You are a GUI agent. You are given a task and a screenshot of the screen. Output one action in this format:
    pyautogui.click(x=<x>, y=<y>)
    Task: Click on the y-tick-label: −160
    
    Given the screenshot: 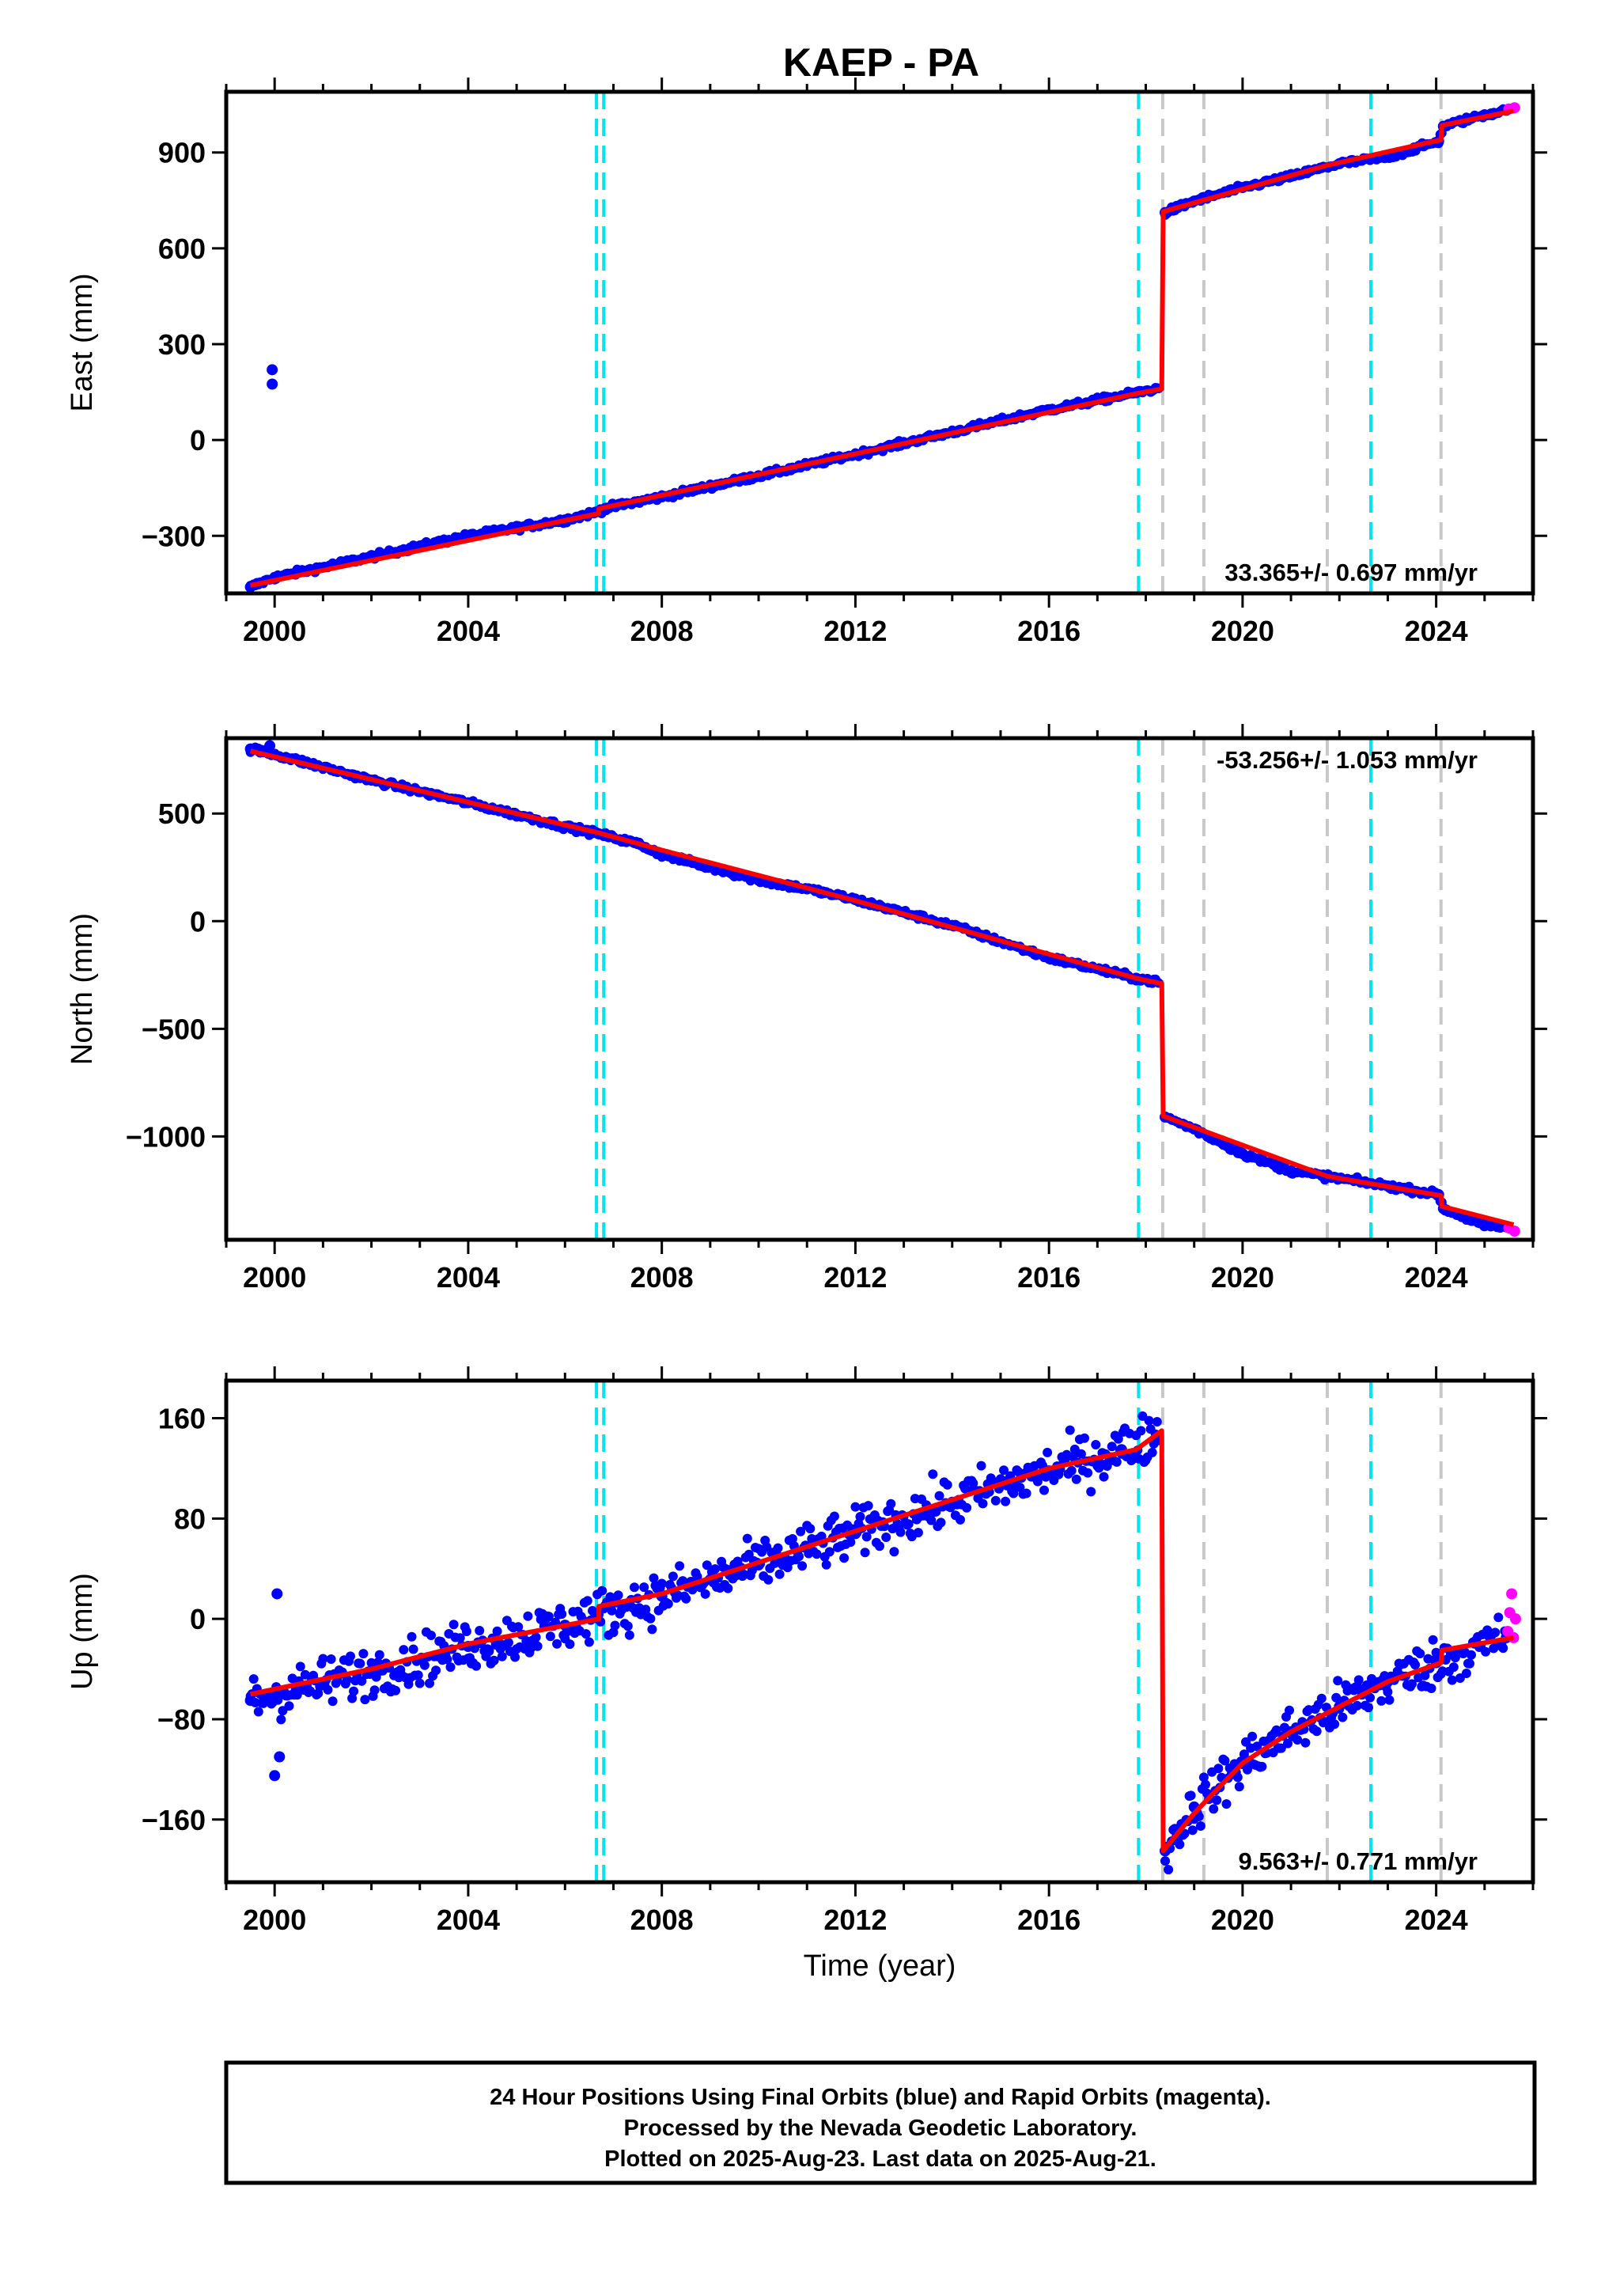 What is the action you would take?
    pyautogui.click(x=174, y=1820)
    